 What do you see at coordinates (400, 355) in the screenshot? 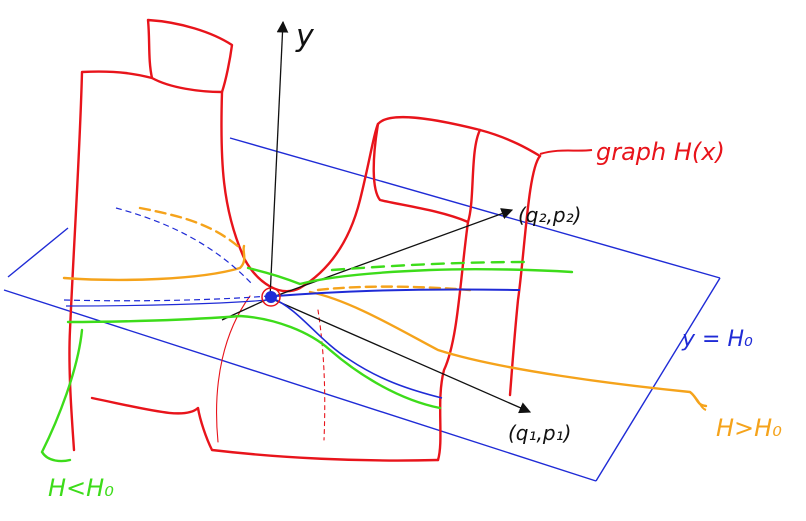
I see `axis-q1-p1` at bounding box center [400, 355].